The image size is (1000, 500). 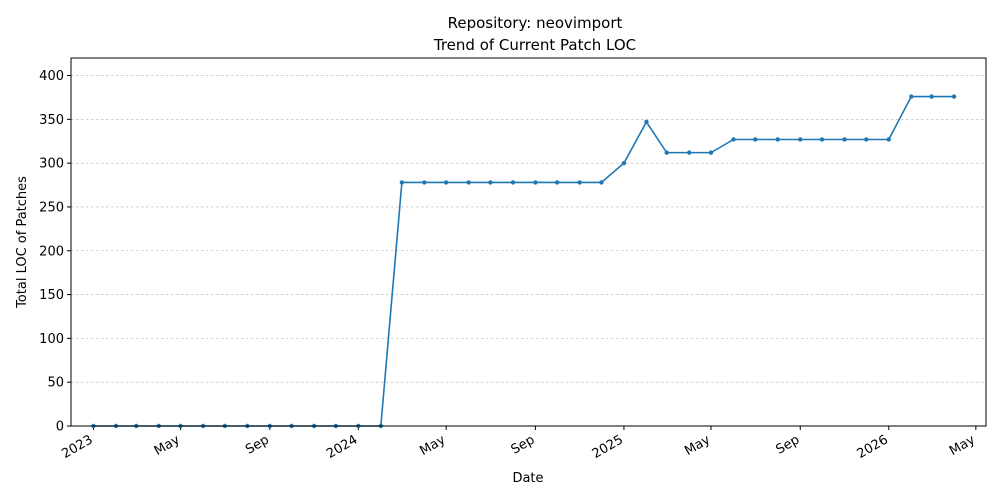 I want to click on chart-subtitle: Trend of Current Patch LOC, so click(x=534, y=45).